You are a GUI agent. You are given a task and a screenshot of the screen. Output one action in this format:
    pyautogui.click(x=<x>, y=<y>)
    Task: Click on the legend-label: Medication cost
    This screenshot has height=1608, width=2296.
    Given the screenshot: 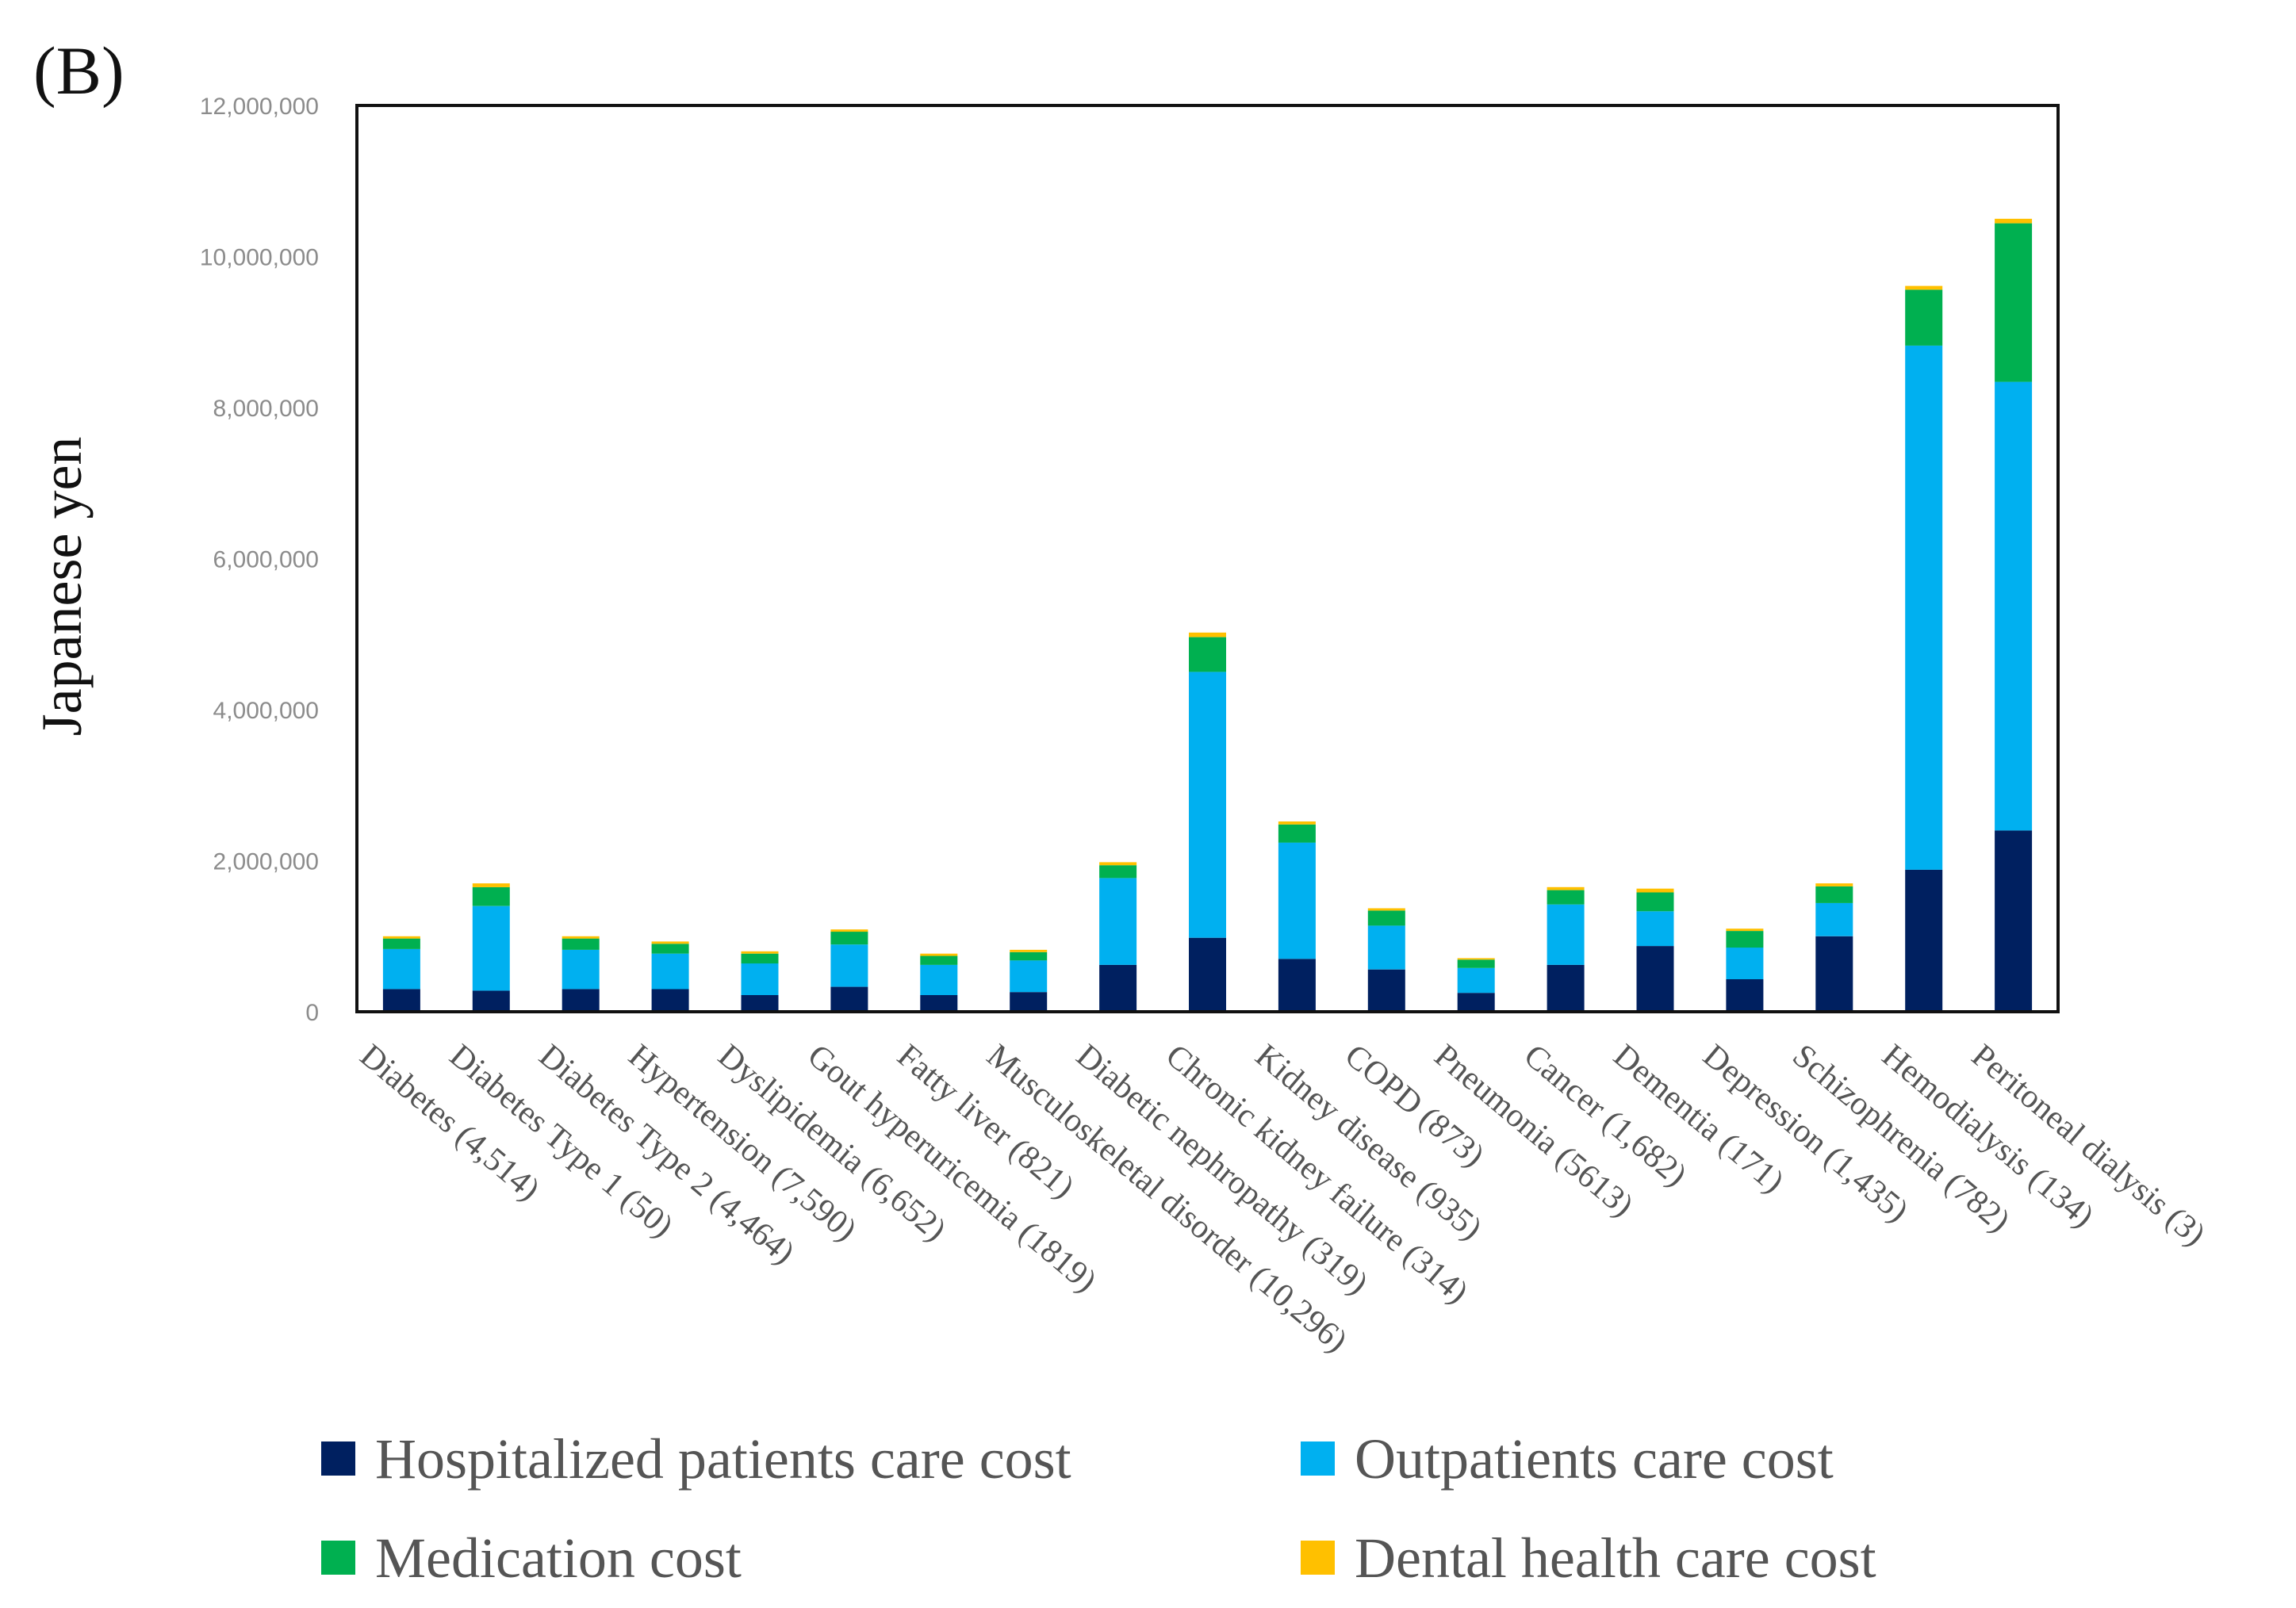 What is the action you would take?
    pyautogui.click(x=558, y=1558)
    